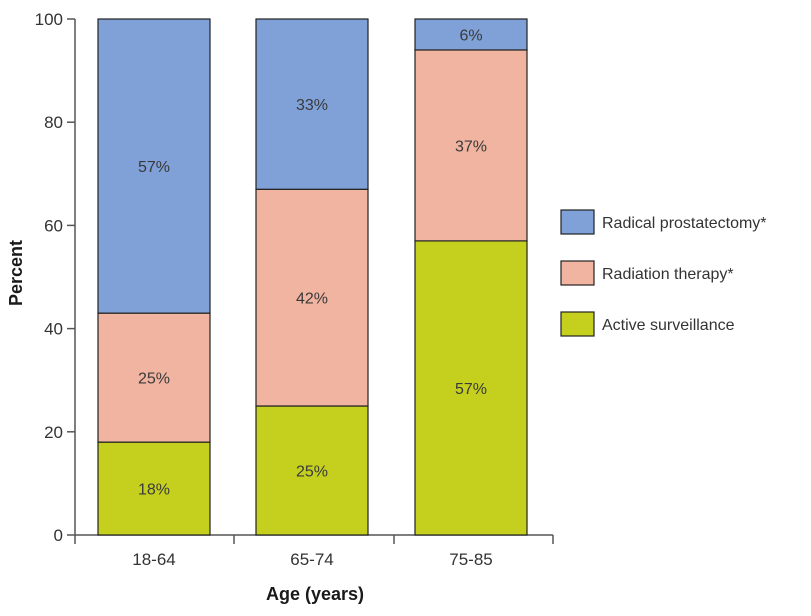 The image size is (811, 616). What do you see at coordinates (153, 559) in the screenshot?
I see `x-tick-label: 18-64` at bounding box center [153, 559].